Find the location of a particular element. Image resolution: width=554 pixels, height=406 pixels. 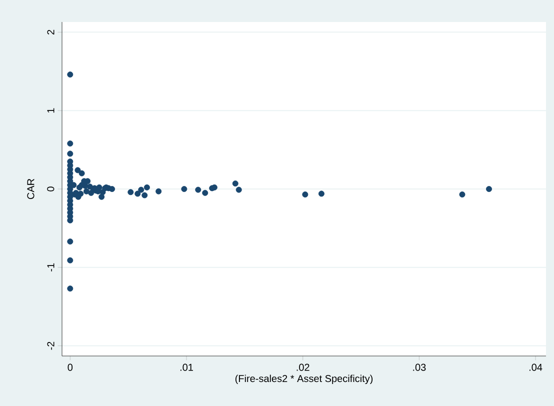

y-tick-label: 1 is located at coordinates (50, 110).